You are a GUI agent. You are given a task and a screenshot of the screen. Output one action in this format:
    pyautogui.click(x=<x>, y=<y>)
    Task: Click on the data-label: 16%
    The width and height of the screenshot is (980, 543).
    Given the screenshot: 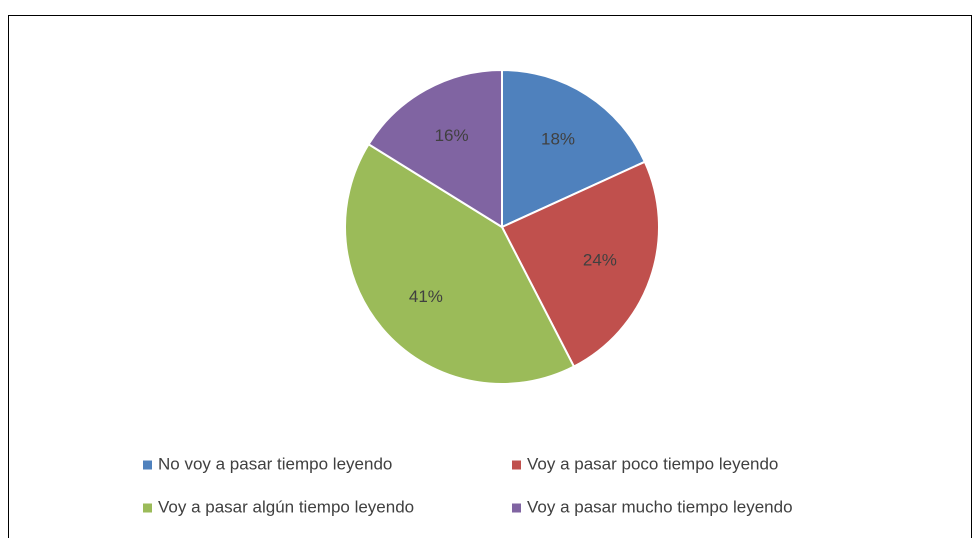 What is the action you would take?
    pyautogui.click(x=452, y=135)
    